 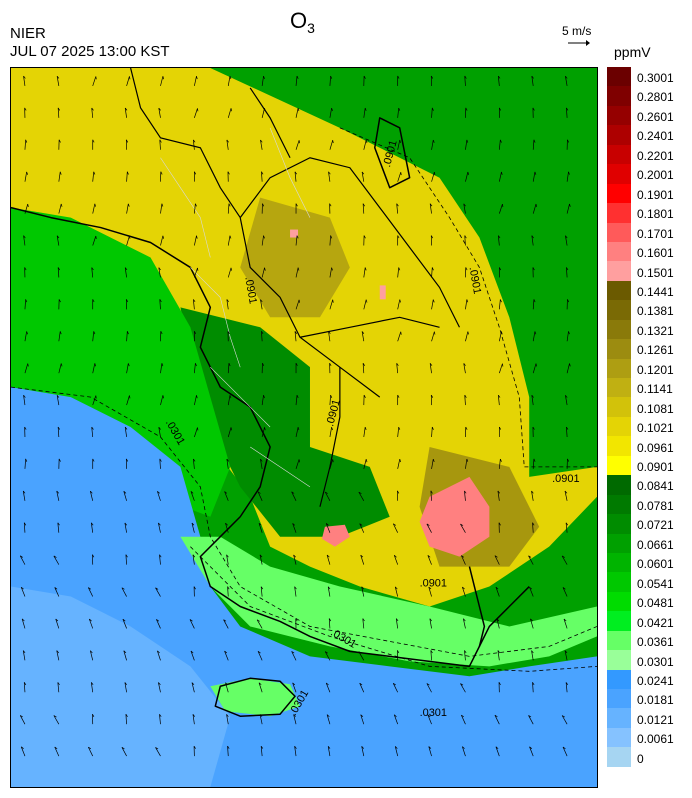 I want to click on field-pink-dot-center, so click(x=382, y=292).